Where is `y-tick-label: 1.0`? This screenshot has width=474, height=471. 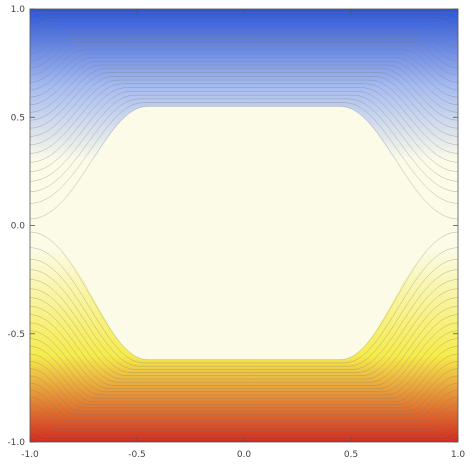 y-tick-label: 1.0 is located at coordinates (18, 10).